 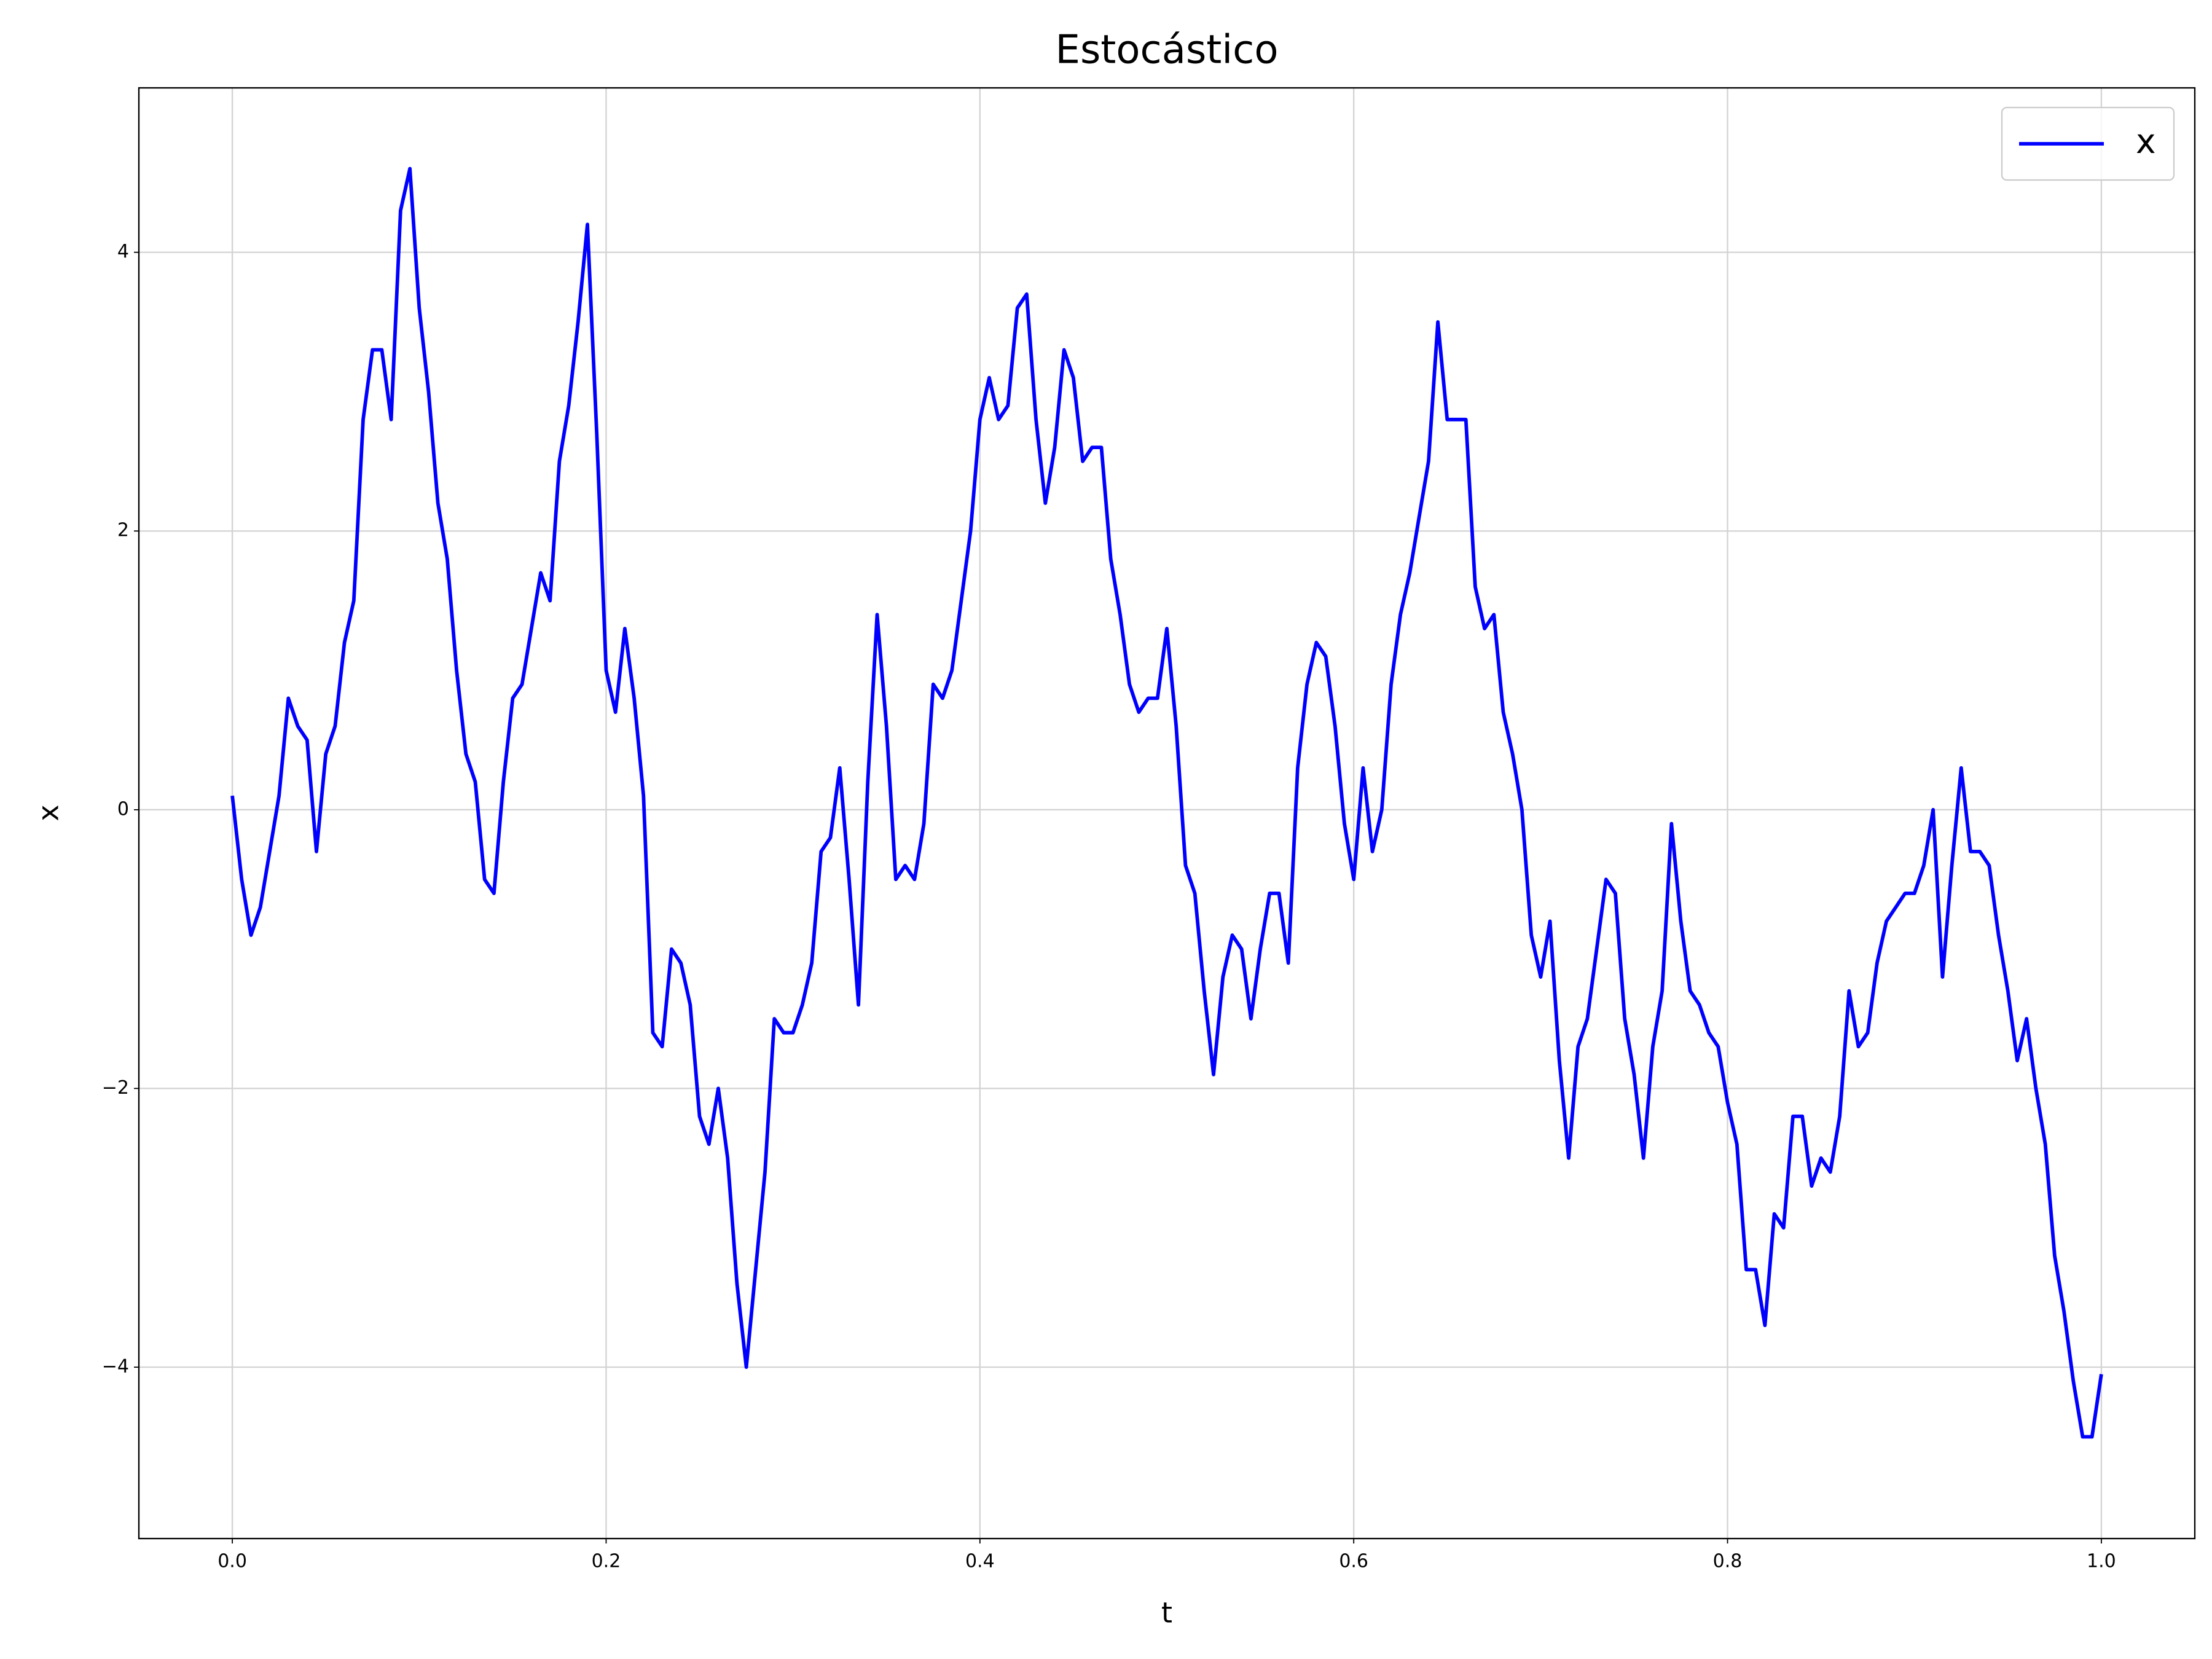 I want to click on y-tick-label: 0, so click(x=123, y=809).